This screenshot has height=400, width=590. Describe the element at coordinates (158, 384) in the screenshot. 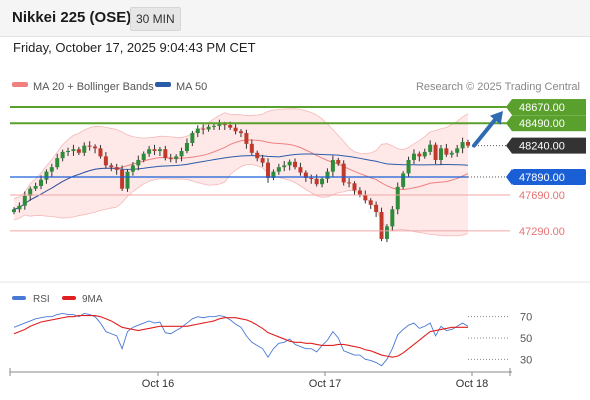

I see `time-tick-label: Oct 16` at that location.